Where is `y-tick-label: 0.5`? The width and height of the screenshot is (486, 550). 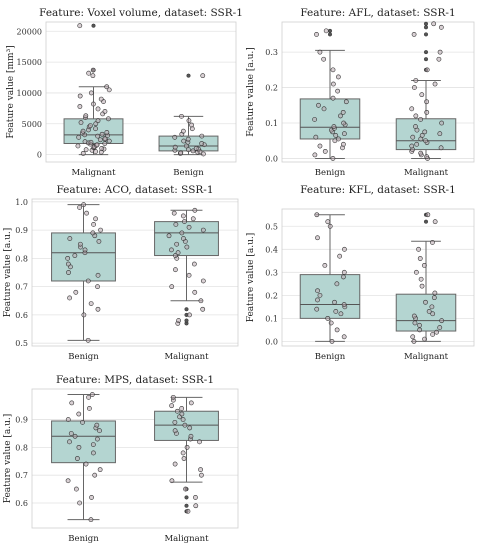 y-tick-label: 0.5 is located at coordinates (271, 226).